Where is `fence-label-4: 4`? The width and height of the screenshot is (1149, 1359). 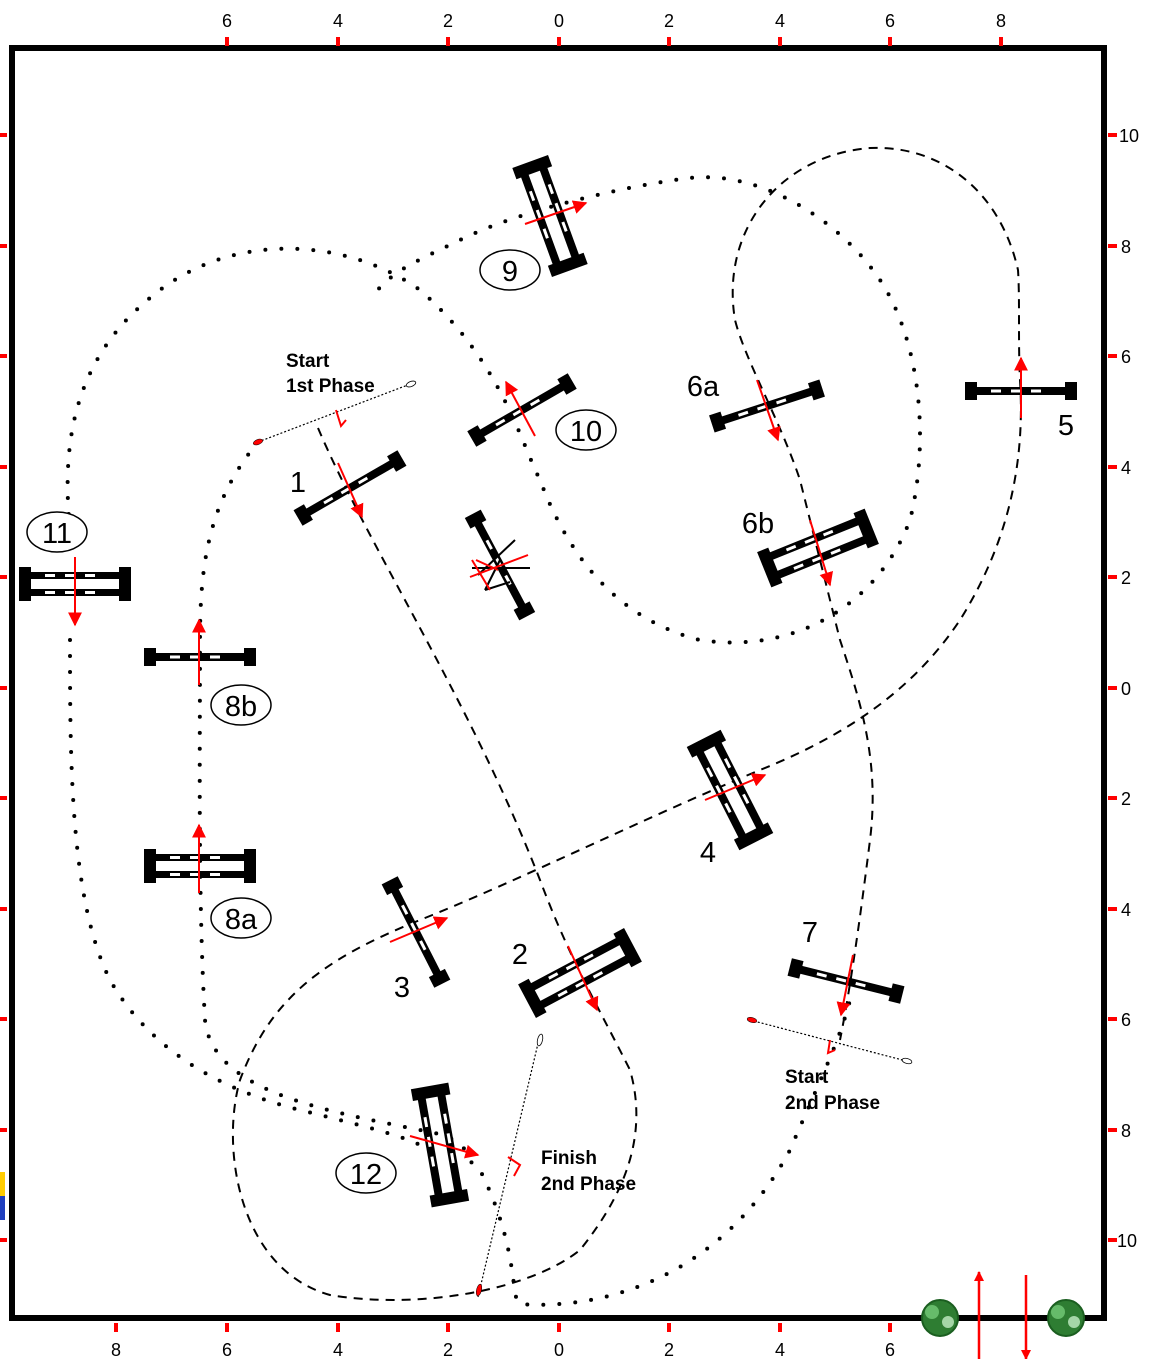
fence-label-4: 4 is located at coordinates (708, 853).